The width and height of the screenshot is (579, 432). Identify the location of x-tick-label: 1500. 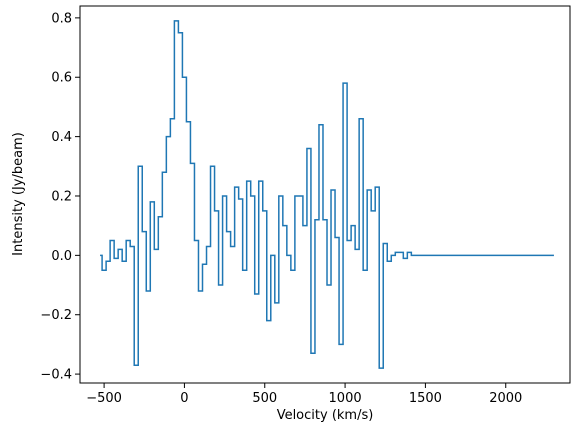
(425, 398).